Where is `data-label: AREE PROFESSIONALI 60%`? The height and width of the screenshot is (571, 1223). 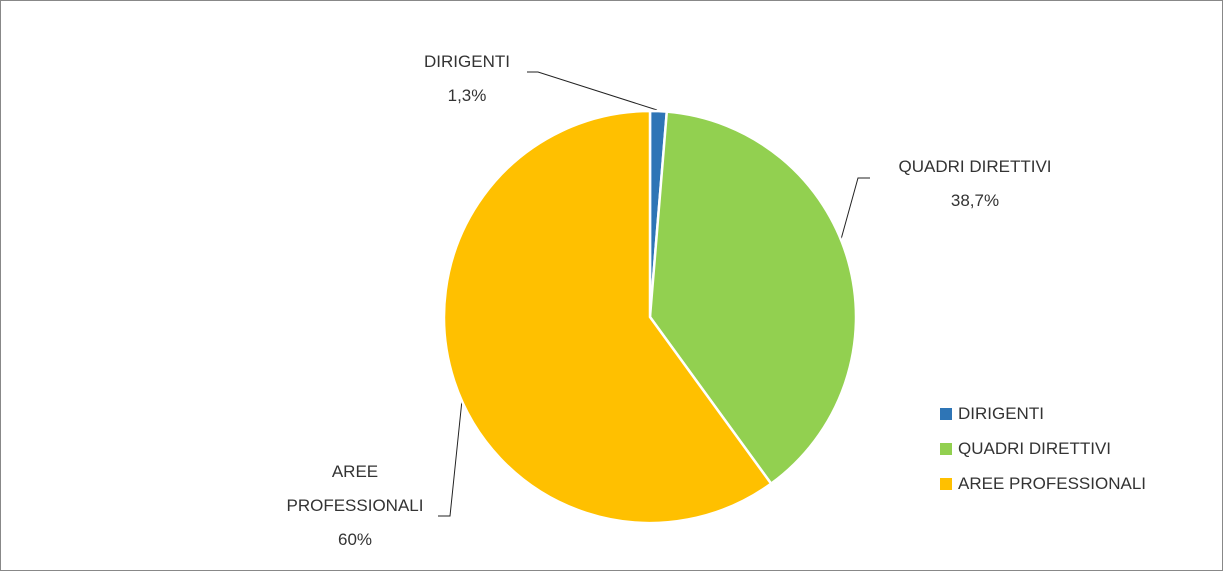
data-label: AREE PROFESSIONALI 60% is located at coordinates (355, 506).